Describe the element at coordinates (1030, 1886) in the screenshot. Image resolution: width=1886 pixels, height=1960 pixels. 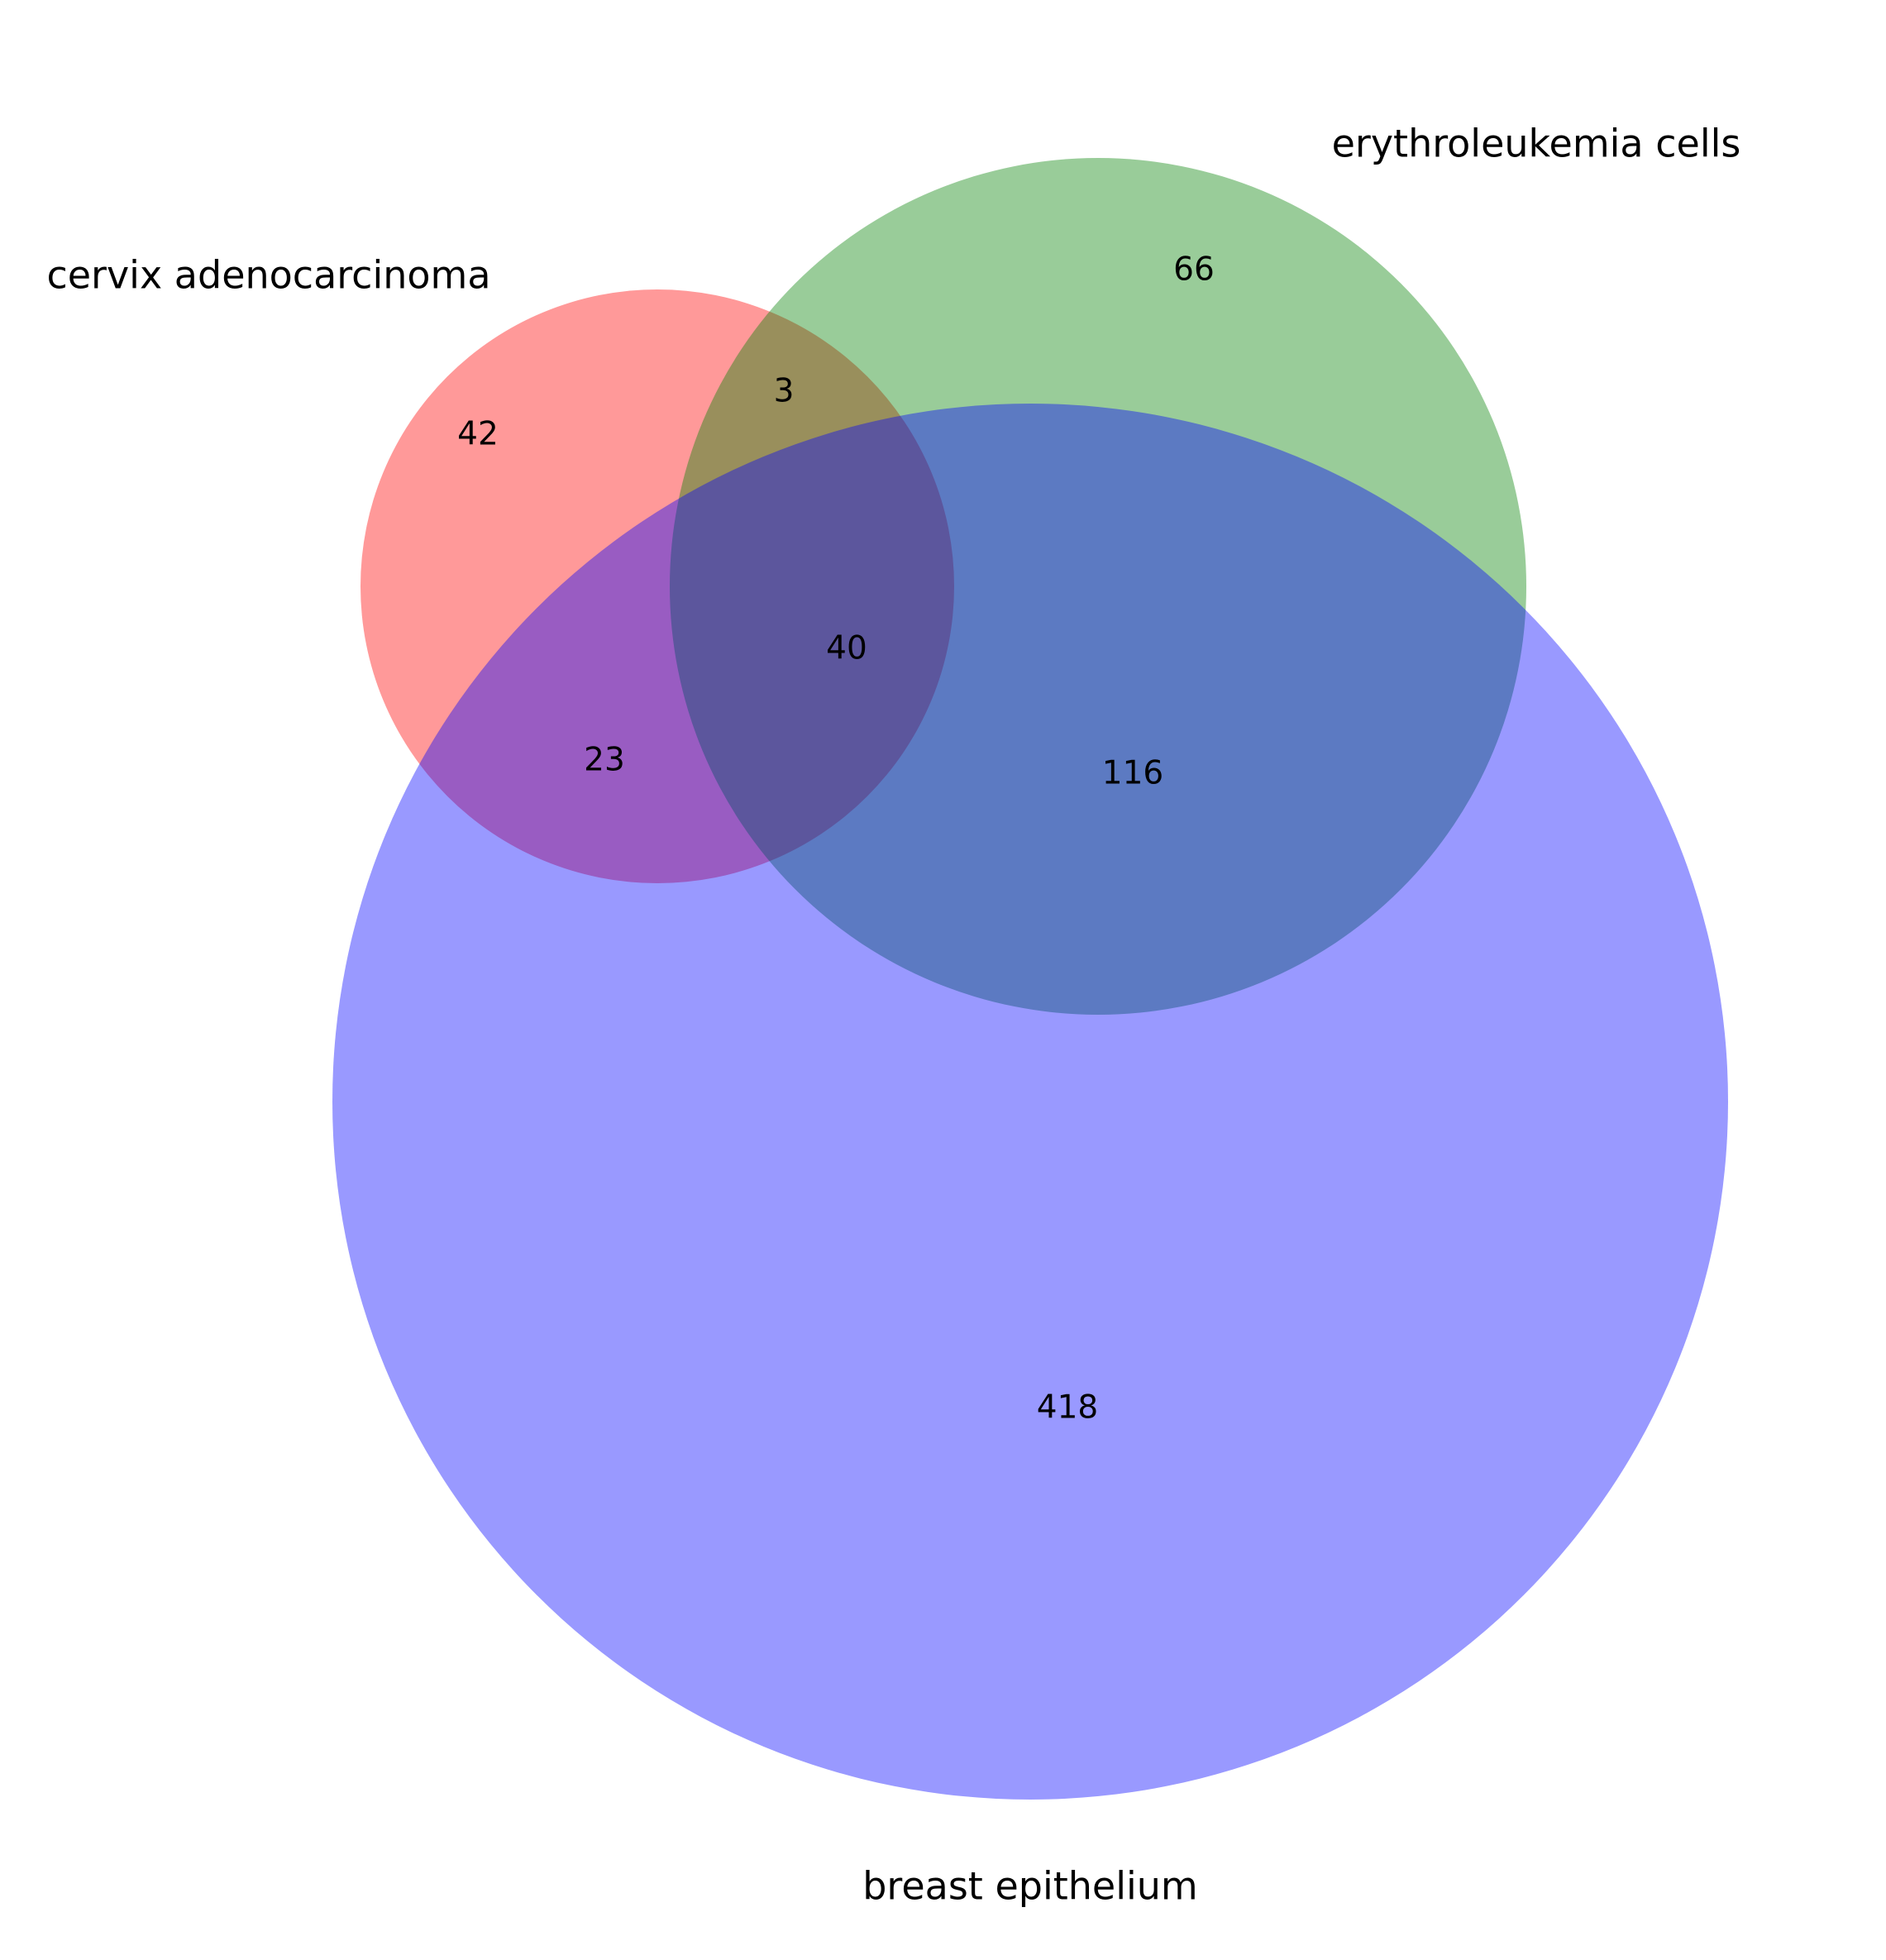
I see `set-label-breast-epithelium: breast epithelium` at that location.